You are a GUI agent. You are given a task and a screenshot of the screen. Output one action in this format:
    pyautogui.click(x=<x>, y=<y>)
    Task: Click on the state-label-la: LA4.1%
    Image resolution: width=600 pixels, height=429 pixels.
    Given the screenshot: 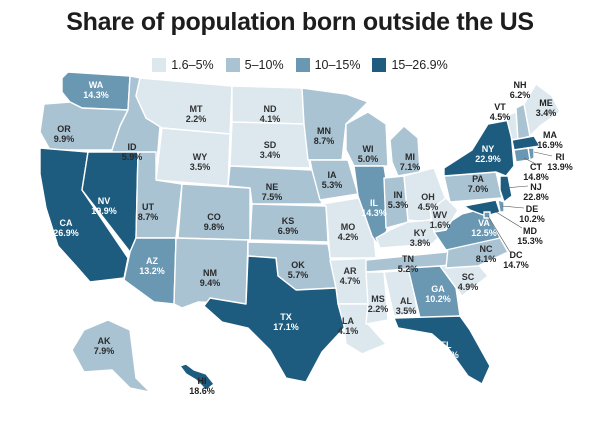 What is the action you would take?
    pyautogui.click(x=348, y=326)
    